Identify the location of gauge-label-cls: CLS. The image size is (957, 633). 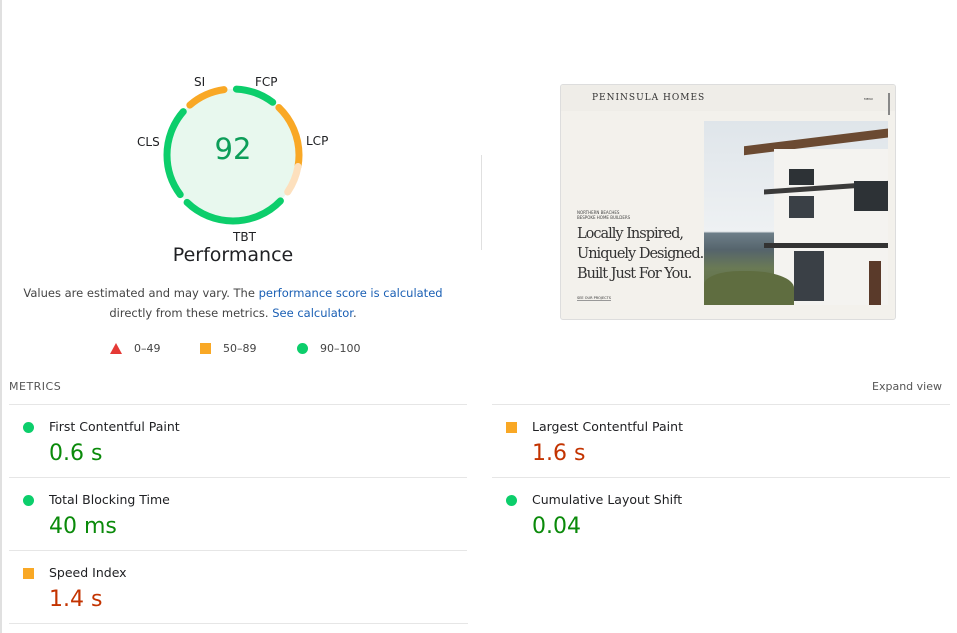
(148, 142).